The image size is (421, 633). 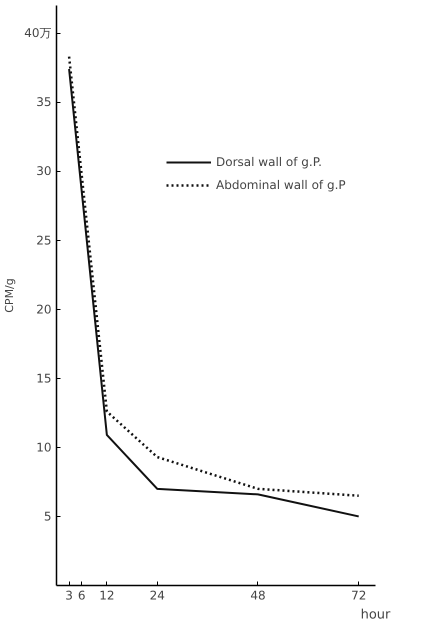 What do you see at coordinates (269, 162) in the screenshot?
I see `legend-label: Dorsal wall of g.P.` at bounding box center [269, 162].